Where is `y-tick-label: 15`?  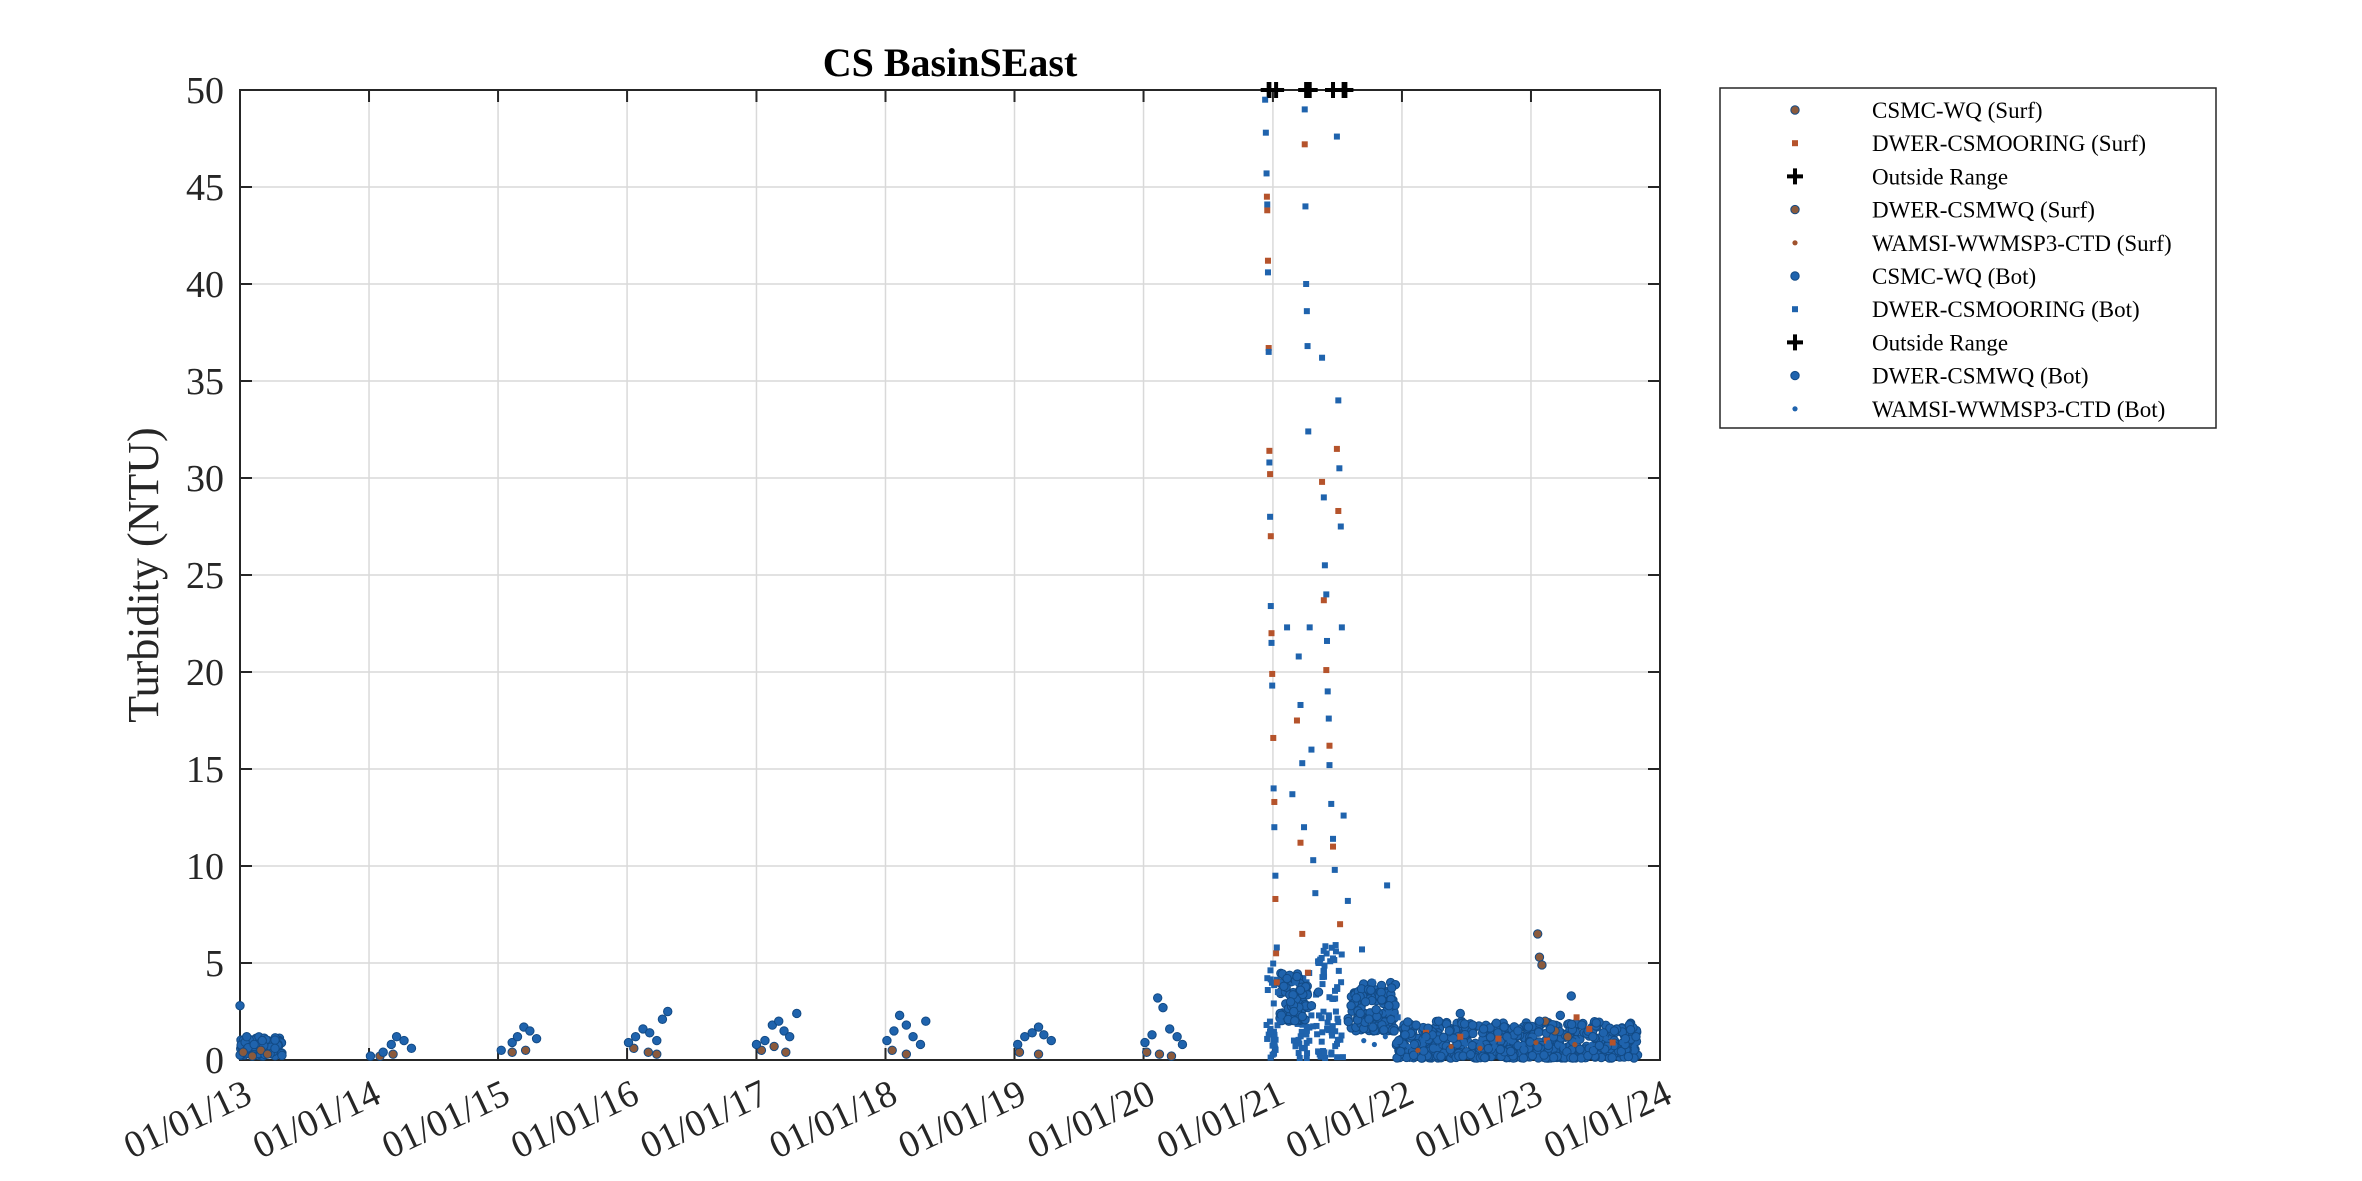
y-tick-label: 15 is located at coordinates (205, 770).